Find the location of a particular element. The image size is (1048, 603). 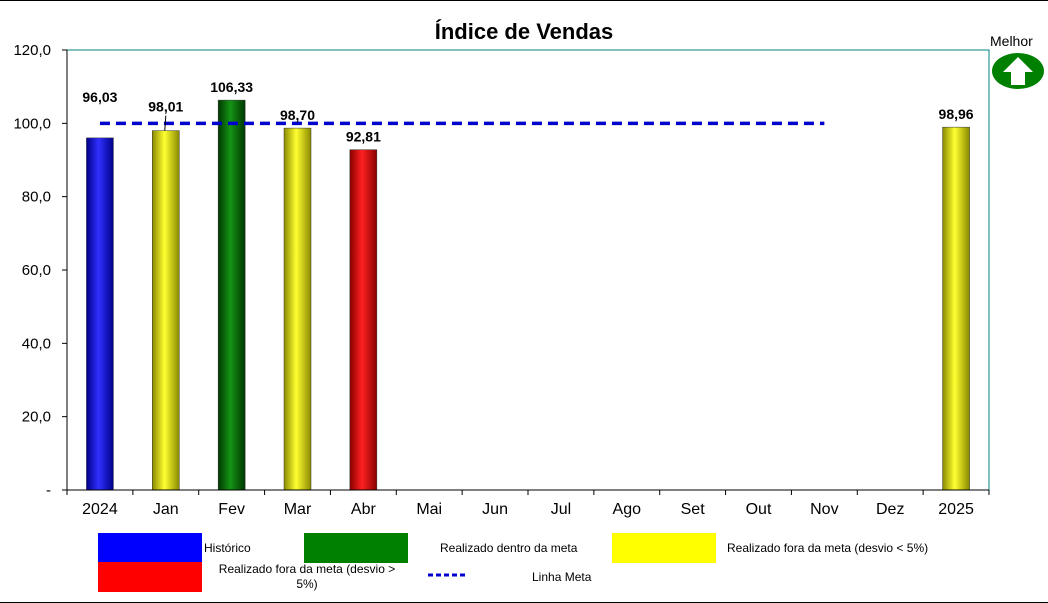

y-tick-label: 120,0 is located at coordinates (32, 50).